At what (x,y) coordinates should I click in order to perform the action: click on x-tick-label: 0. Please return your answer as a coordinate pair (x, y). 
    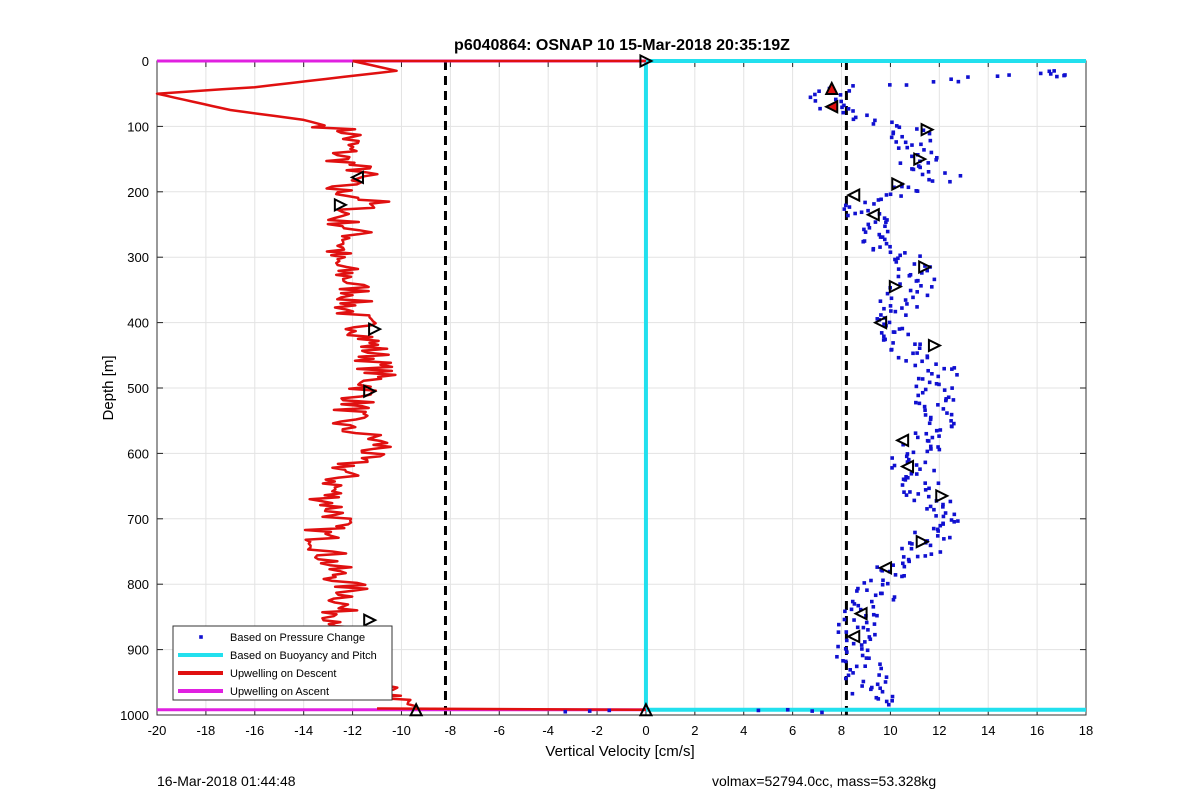
    Looking at the image, I should click on (645, 730).